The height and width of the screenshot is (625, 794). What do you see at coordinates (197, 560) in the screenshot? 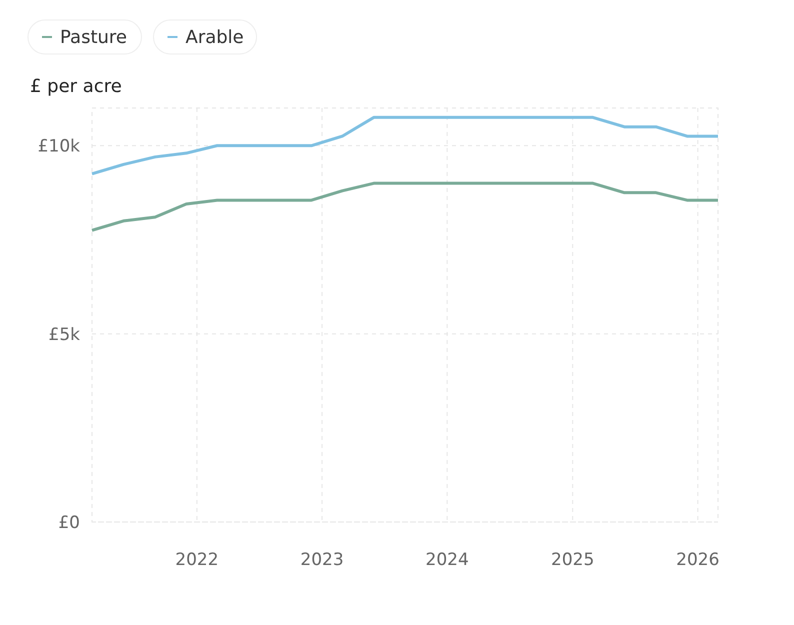
I see `x-tick-label: 2022` at bounding box center [197, 560].